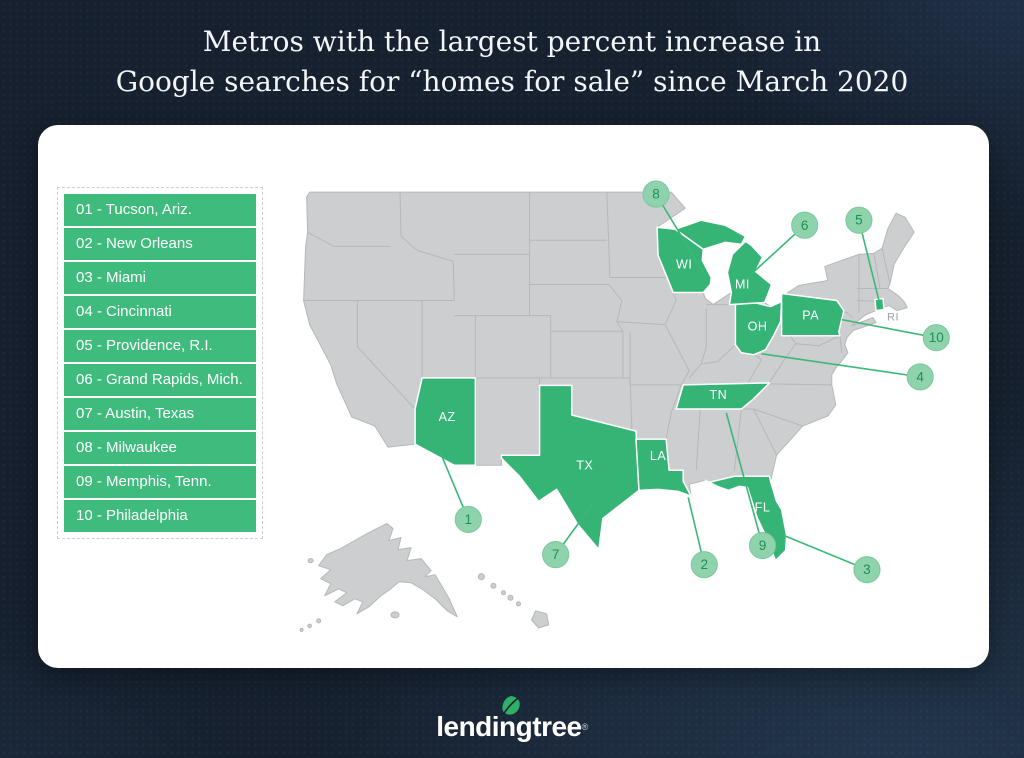  What do you see at coordinates (160, 346) in the screenshot?
I see `legend-item: 05 - Providence, R.I.` at bounding box center [160, 346].